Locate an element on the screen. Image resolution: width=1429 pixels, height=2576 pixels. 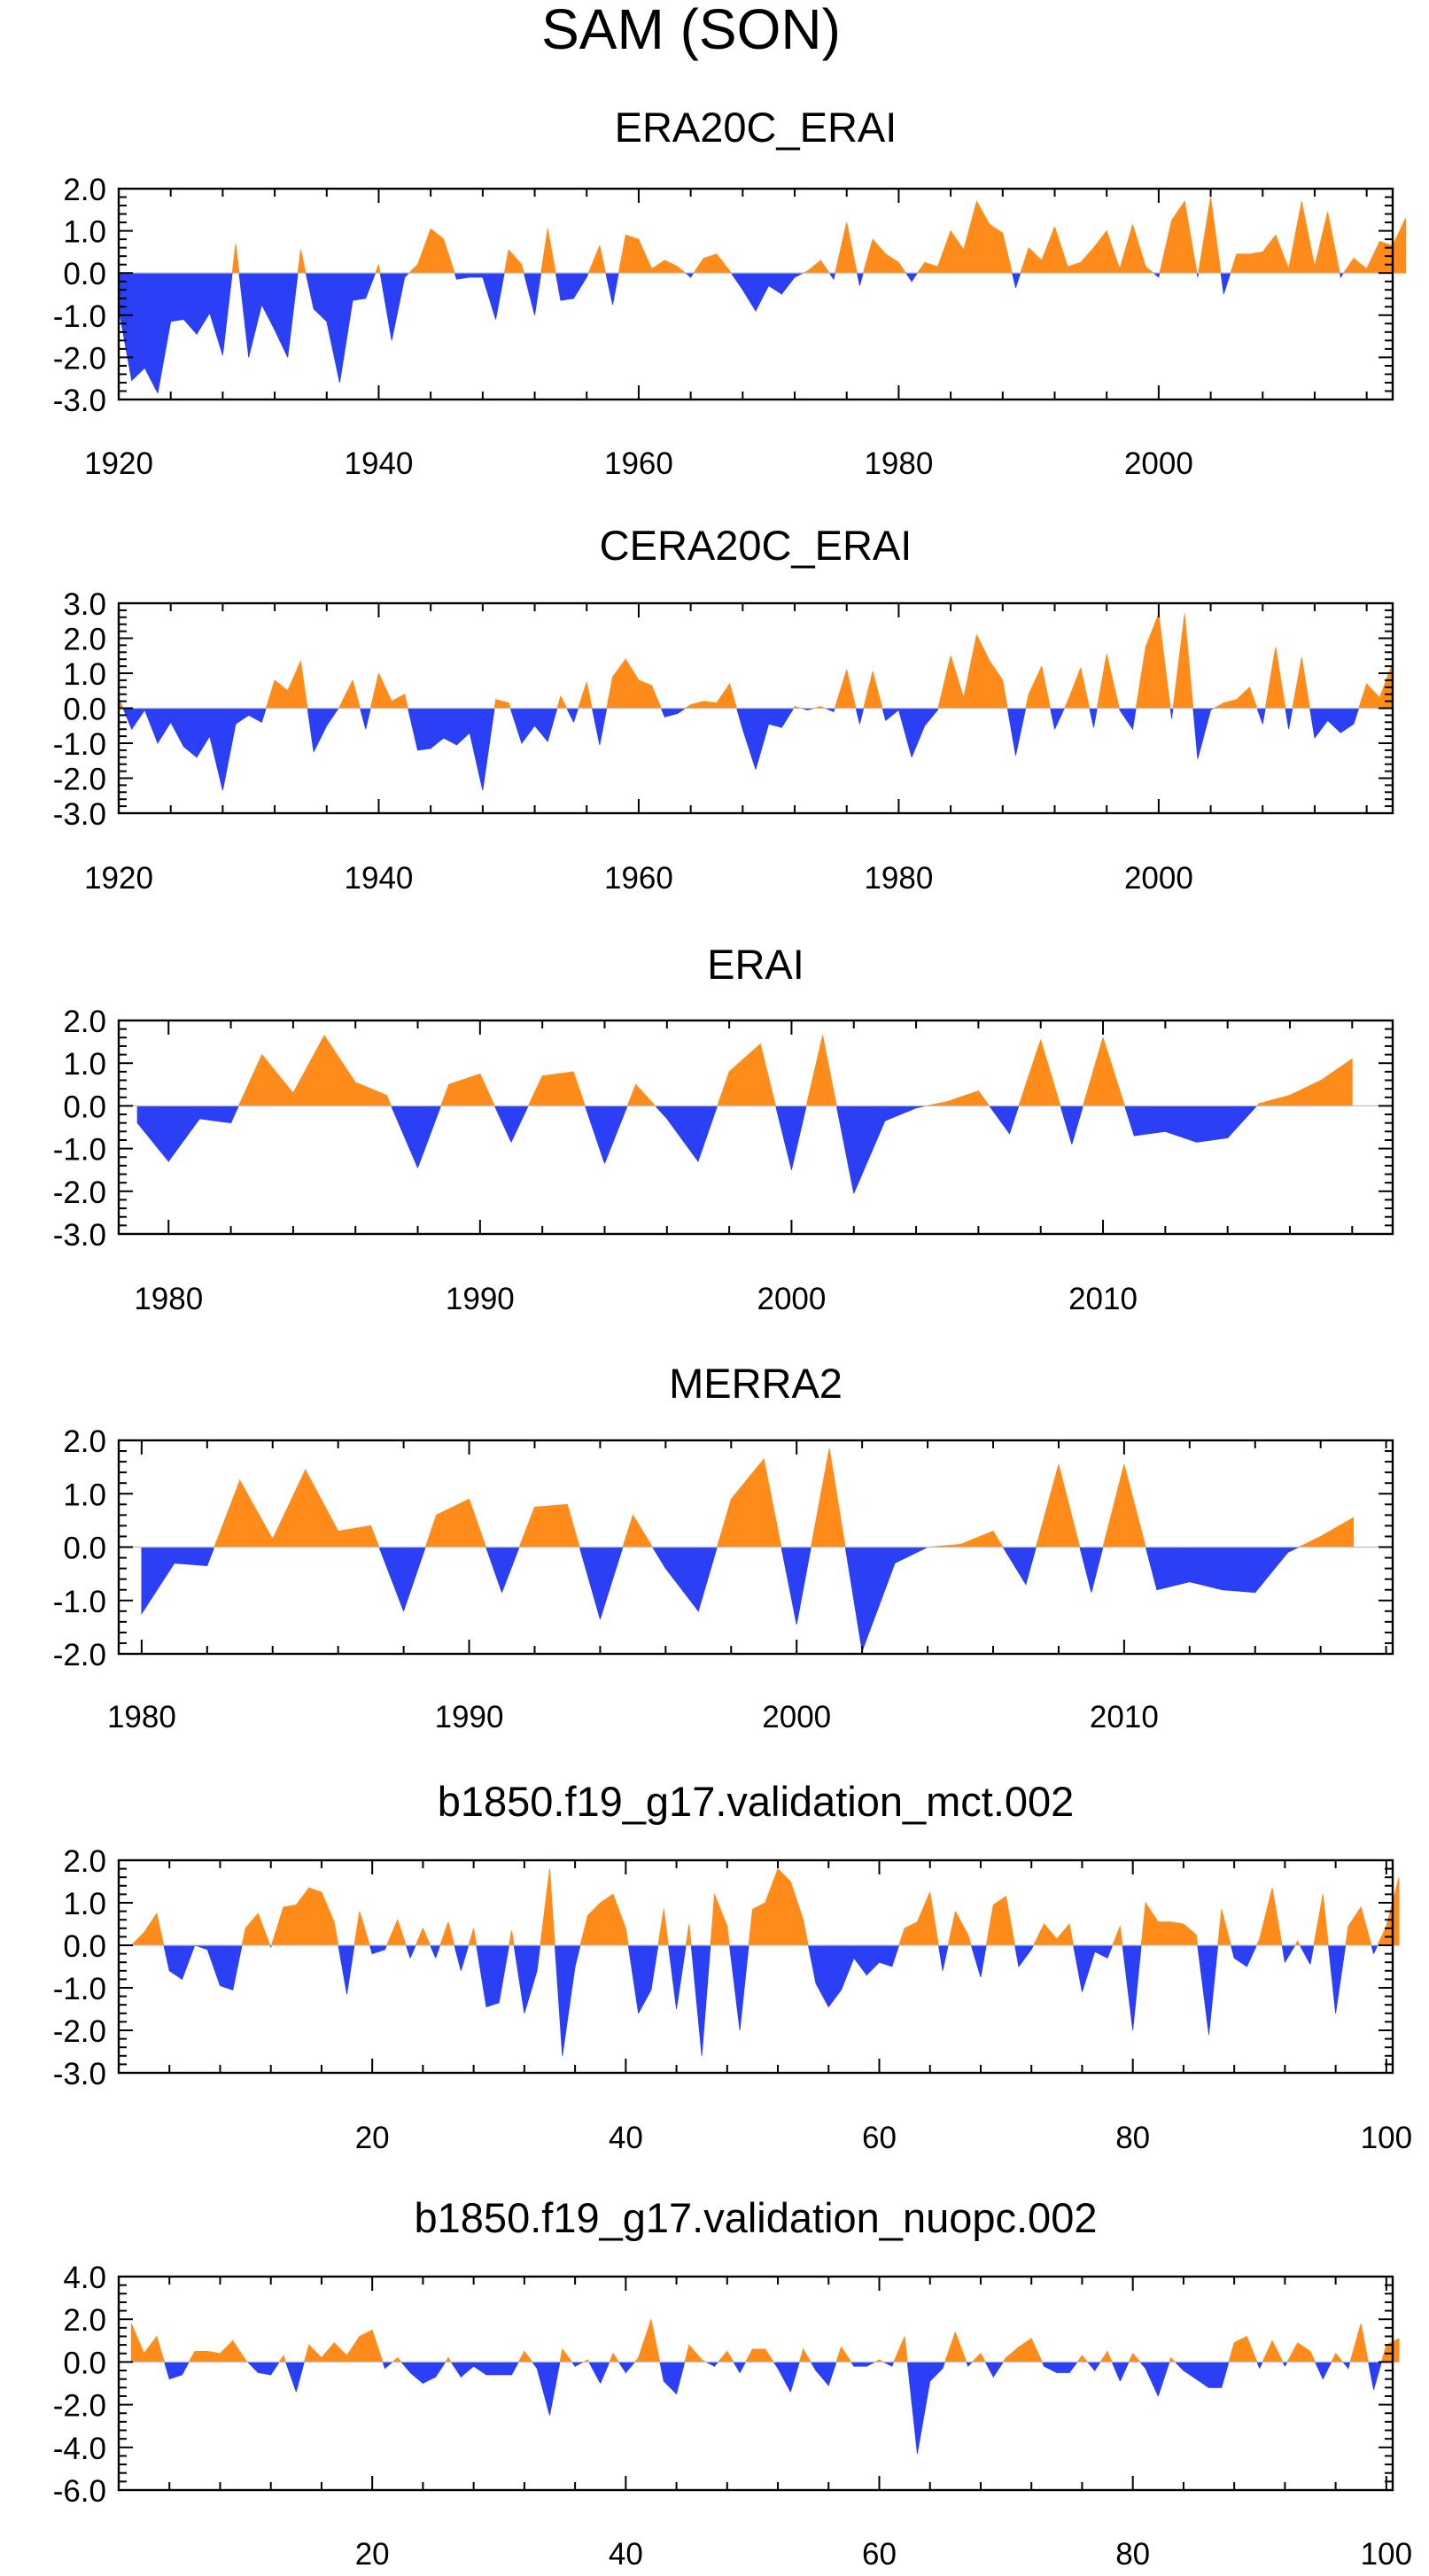
chart-title: MERRA2 is located at coordinates (756, 1383).